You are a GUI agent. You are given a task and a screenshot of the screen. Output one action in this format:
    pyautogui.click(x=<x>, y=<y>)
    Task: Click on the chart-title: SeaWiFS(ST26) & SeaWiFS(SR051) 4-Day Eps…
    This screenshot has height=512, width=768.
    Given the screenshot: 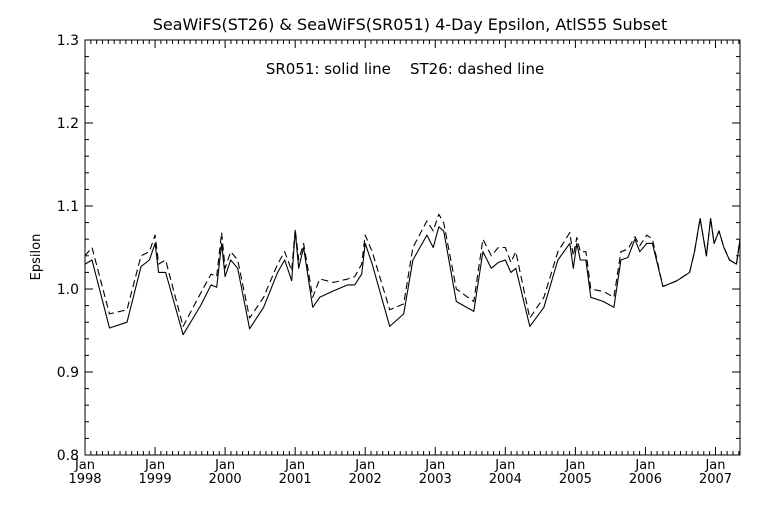 What is the action you would take?
    pyautogui.click(x=410, y=24)
    